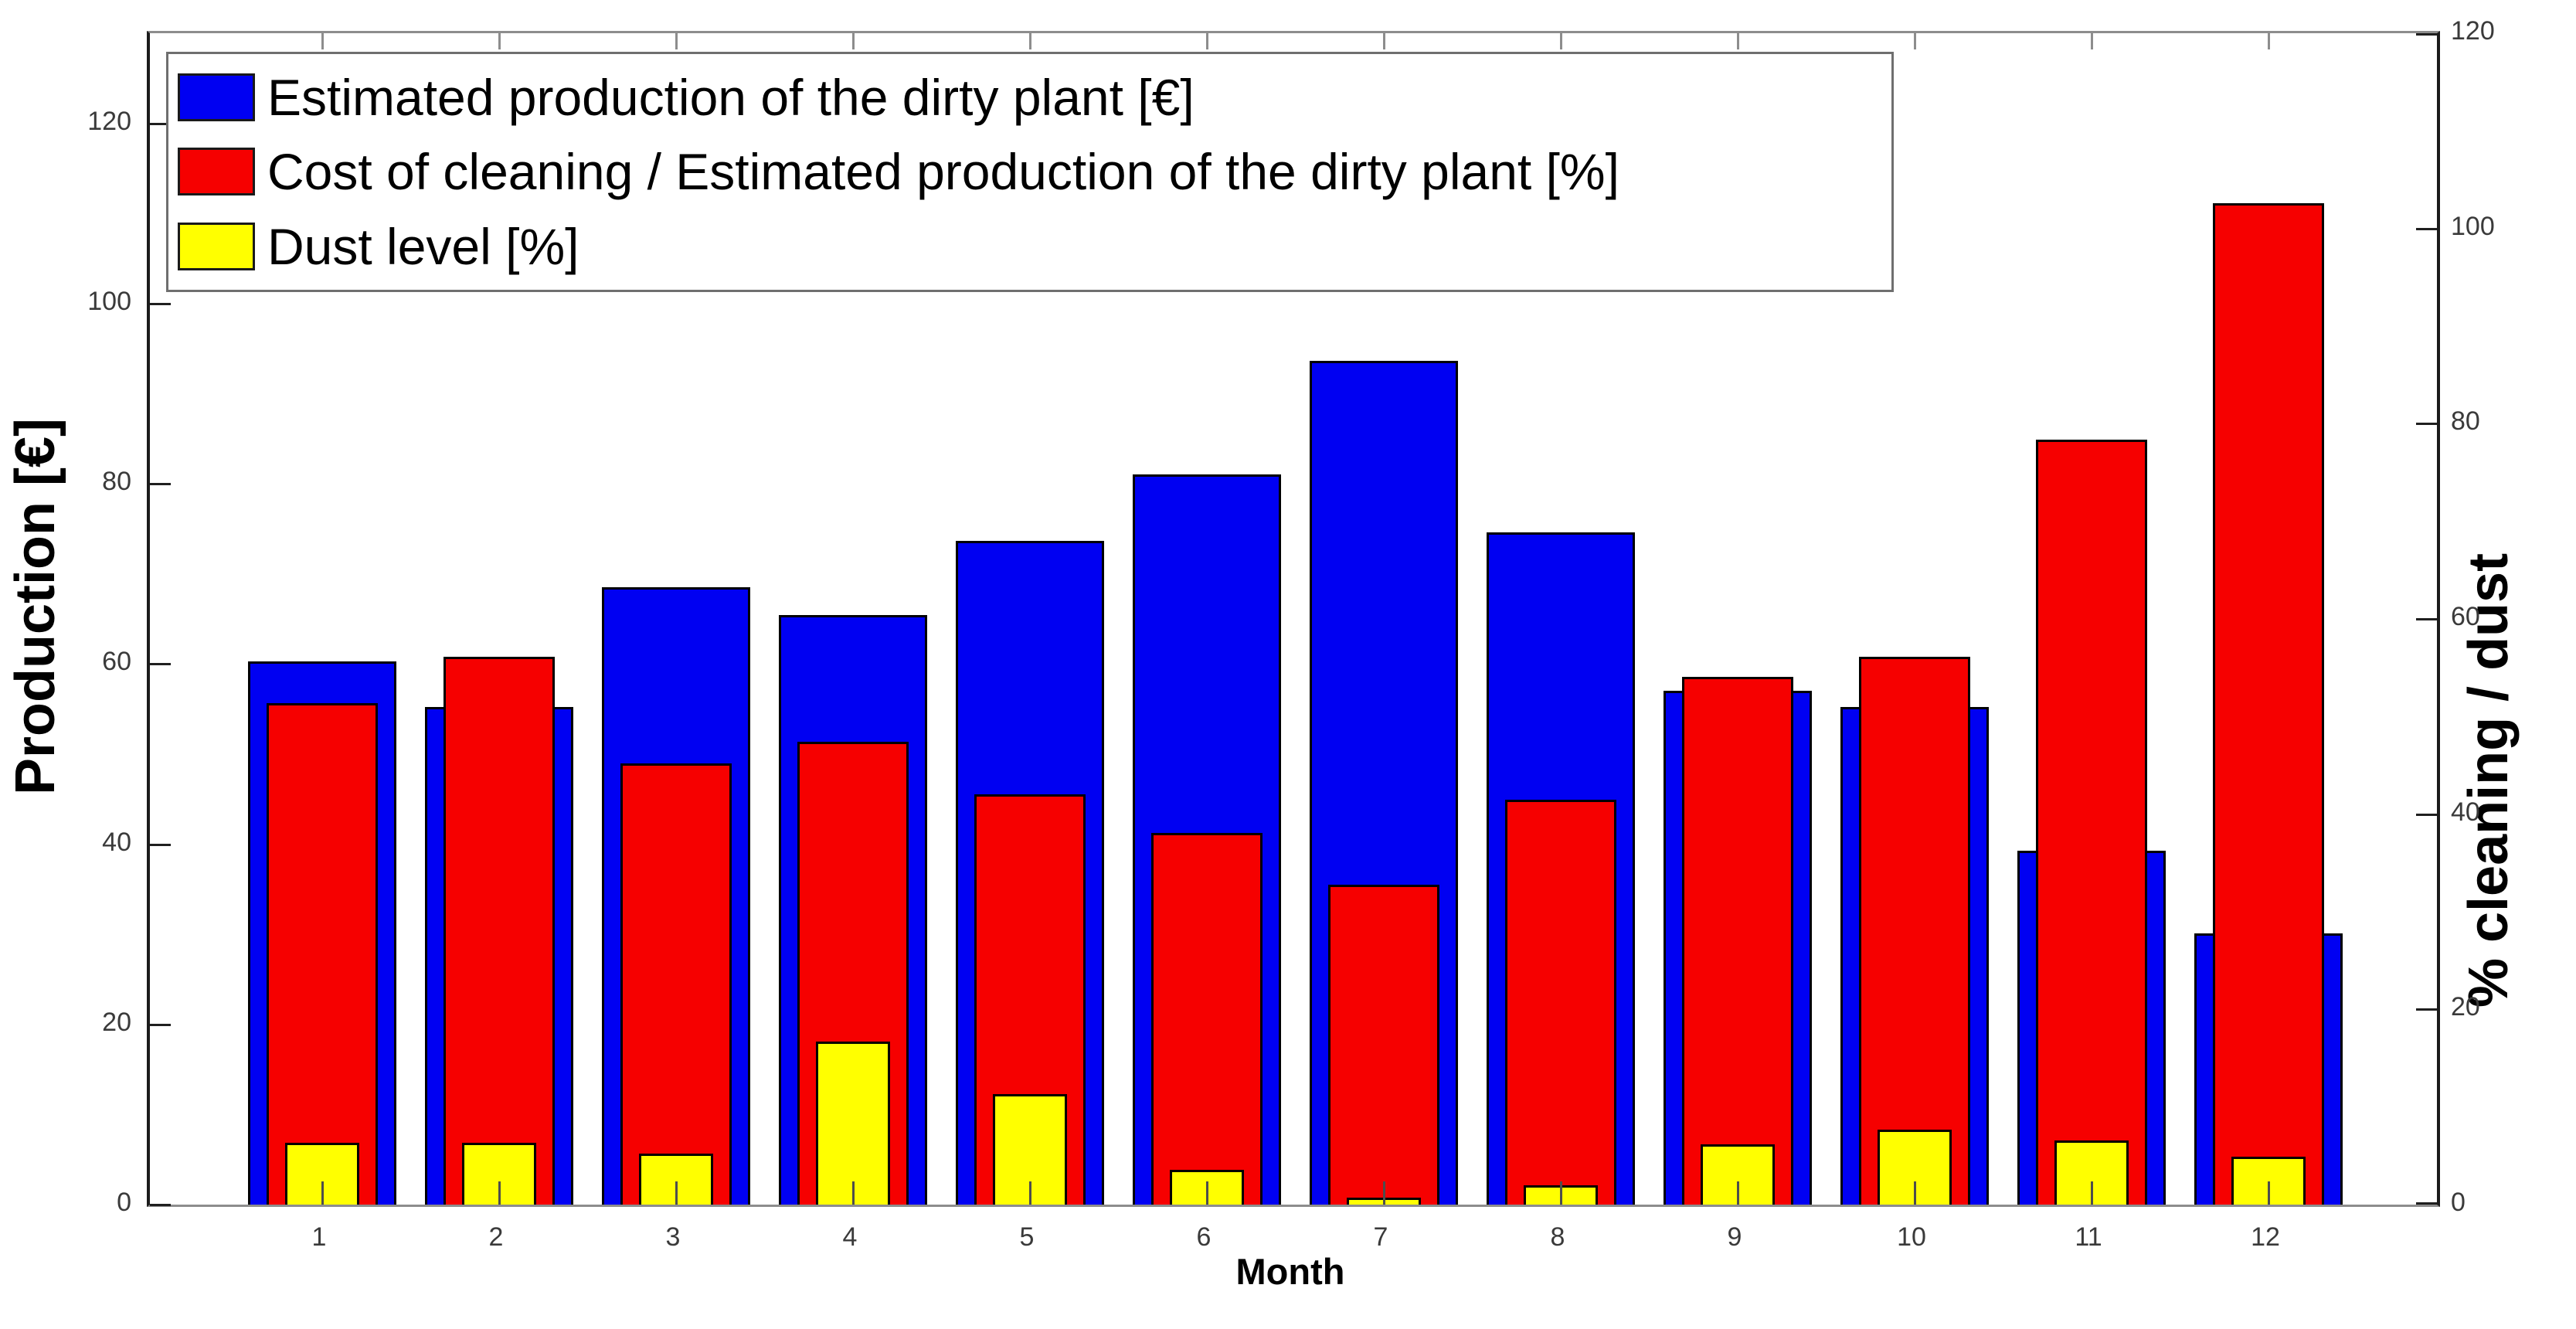 This screenshot has height=1329, width=2576. What do you see at coordinates (850, 1237) in the screenshot?
I see `x-tick-label-month-4: 4` at bounding box center [850, 1237].